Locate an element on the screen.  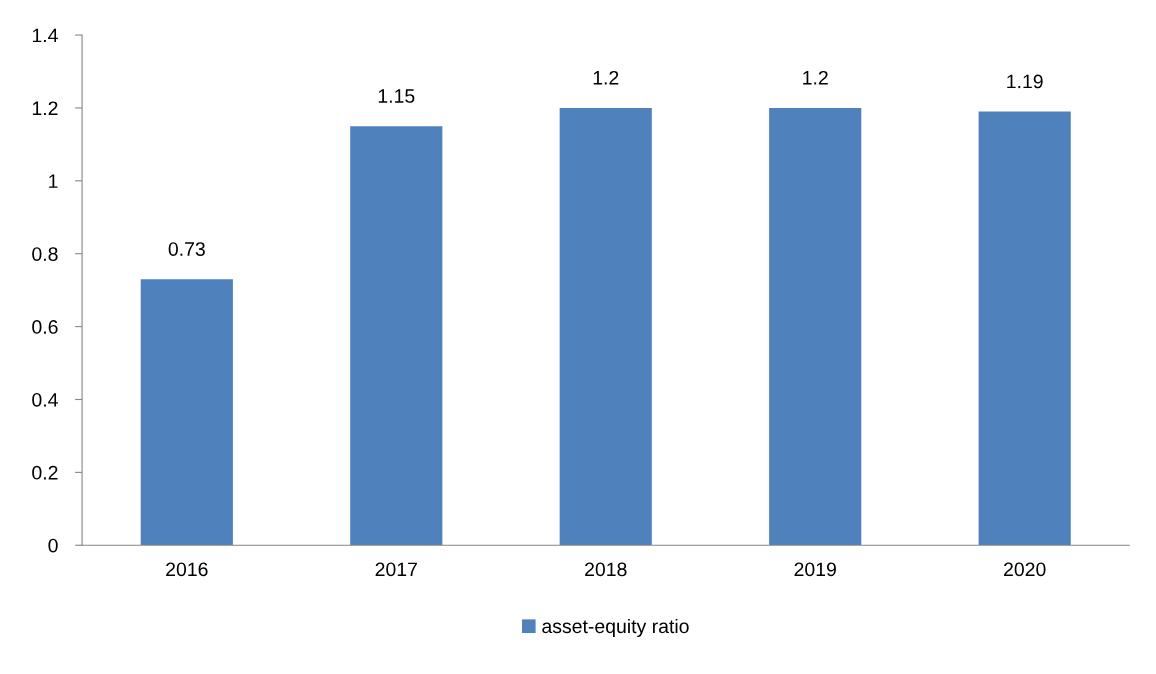
data-label: 1.15 is located at coordinates (396, 96).